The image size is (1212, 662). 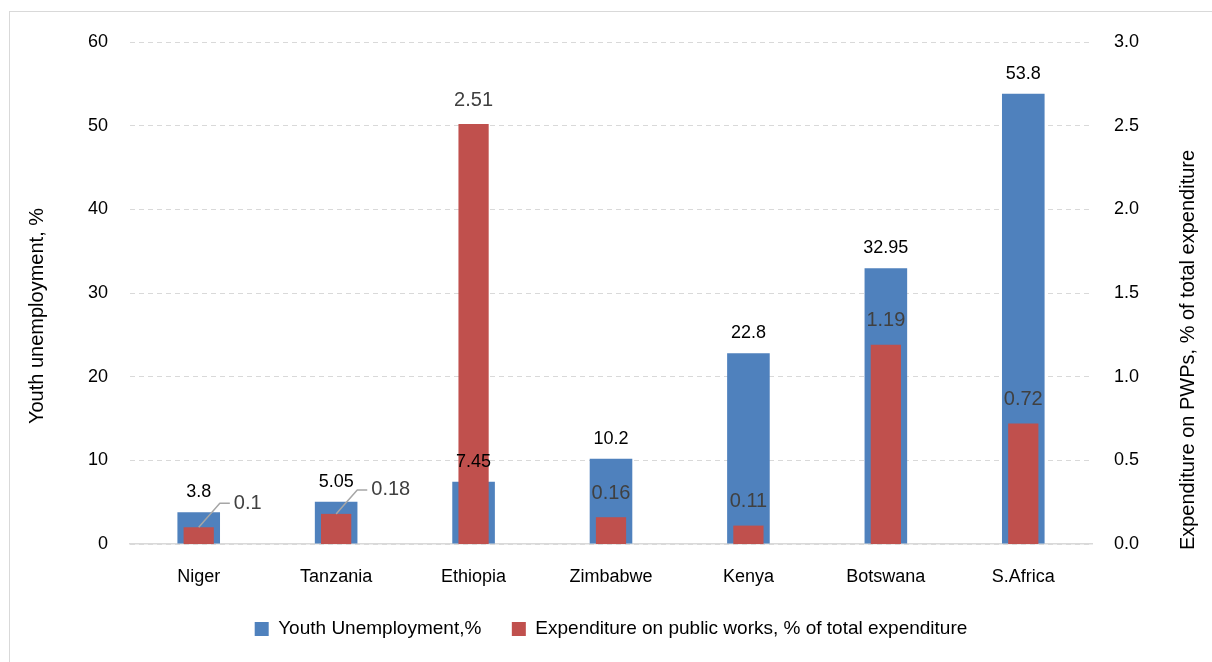 I want to click on legend-label: Youth Unemployment,%, so click(x=380, y=628).